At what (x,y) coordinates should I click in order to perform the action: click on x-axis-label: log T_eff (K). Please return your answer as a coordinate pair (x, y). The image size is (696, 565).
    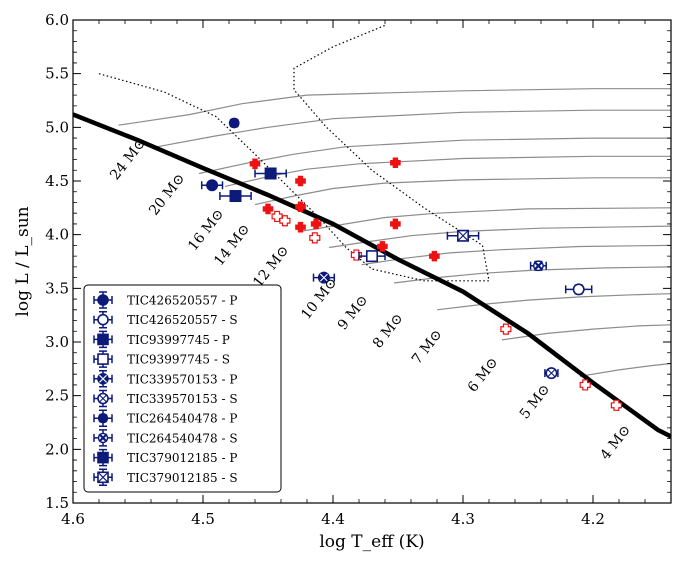
    Looking at the image, I should click on (371, 542).